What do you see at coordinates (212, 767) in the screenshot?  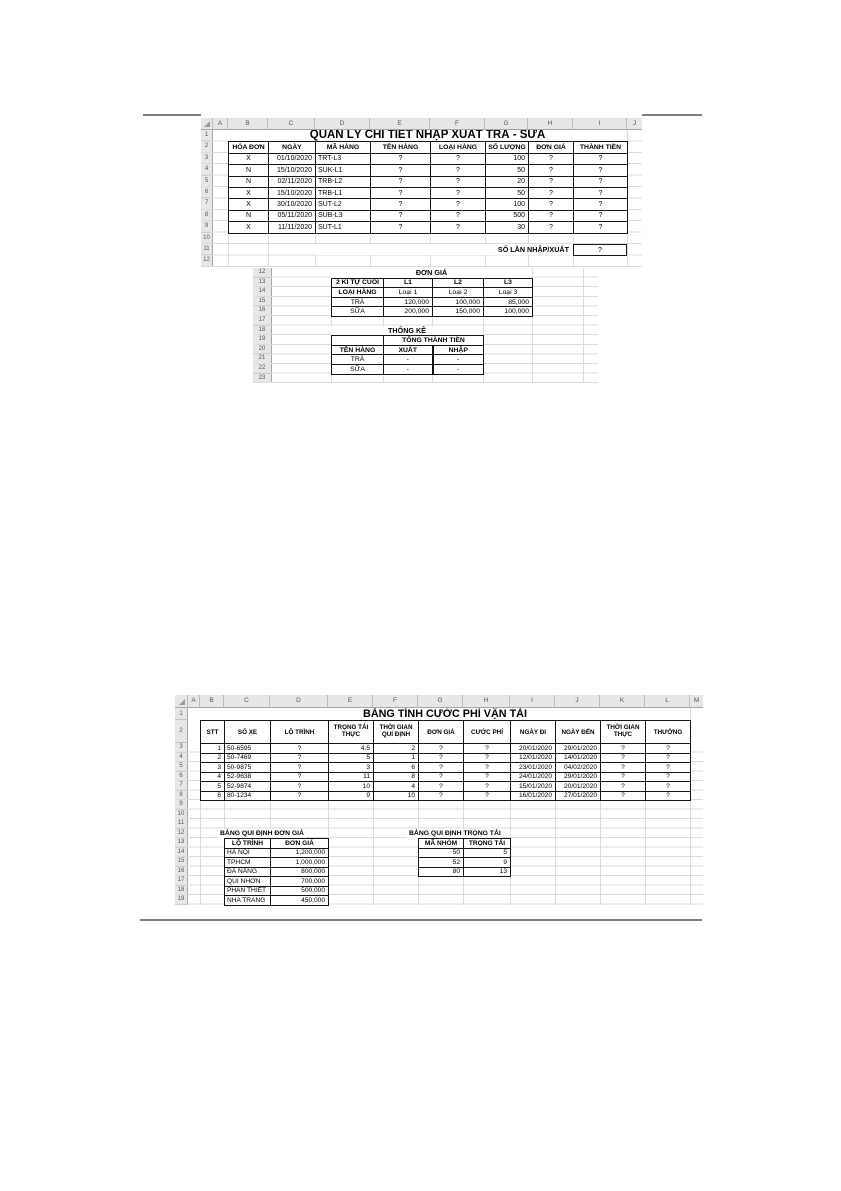 I see `cell: 3` at bounding box center [212, 767].